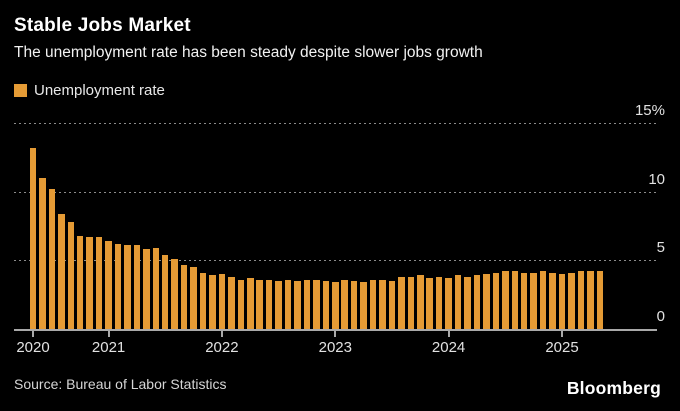 The image size is (680, 411). Describe the element at coordinates (102, 25) in the screenshot. I see `chart-title: Stable Jobs Market` at that location.